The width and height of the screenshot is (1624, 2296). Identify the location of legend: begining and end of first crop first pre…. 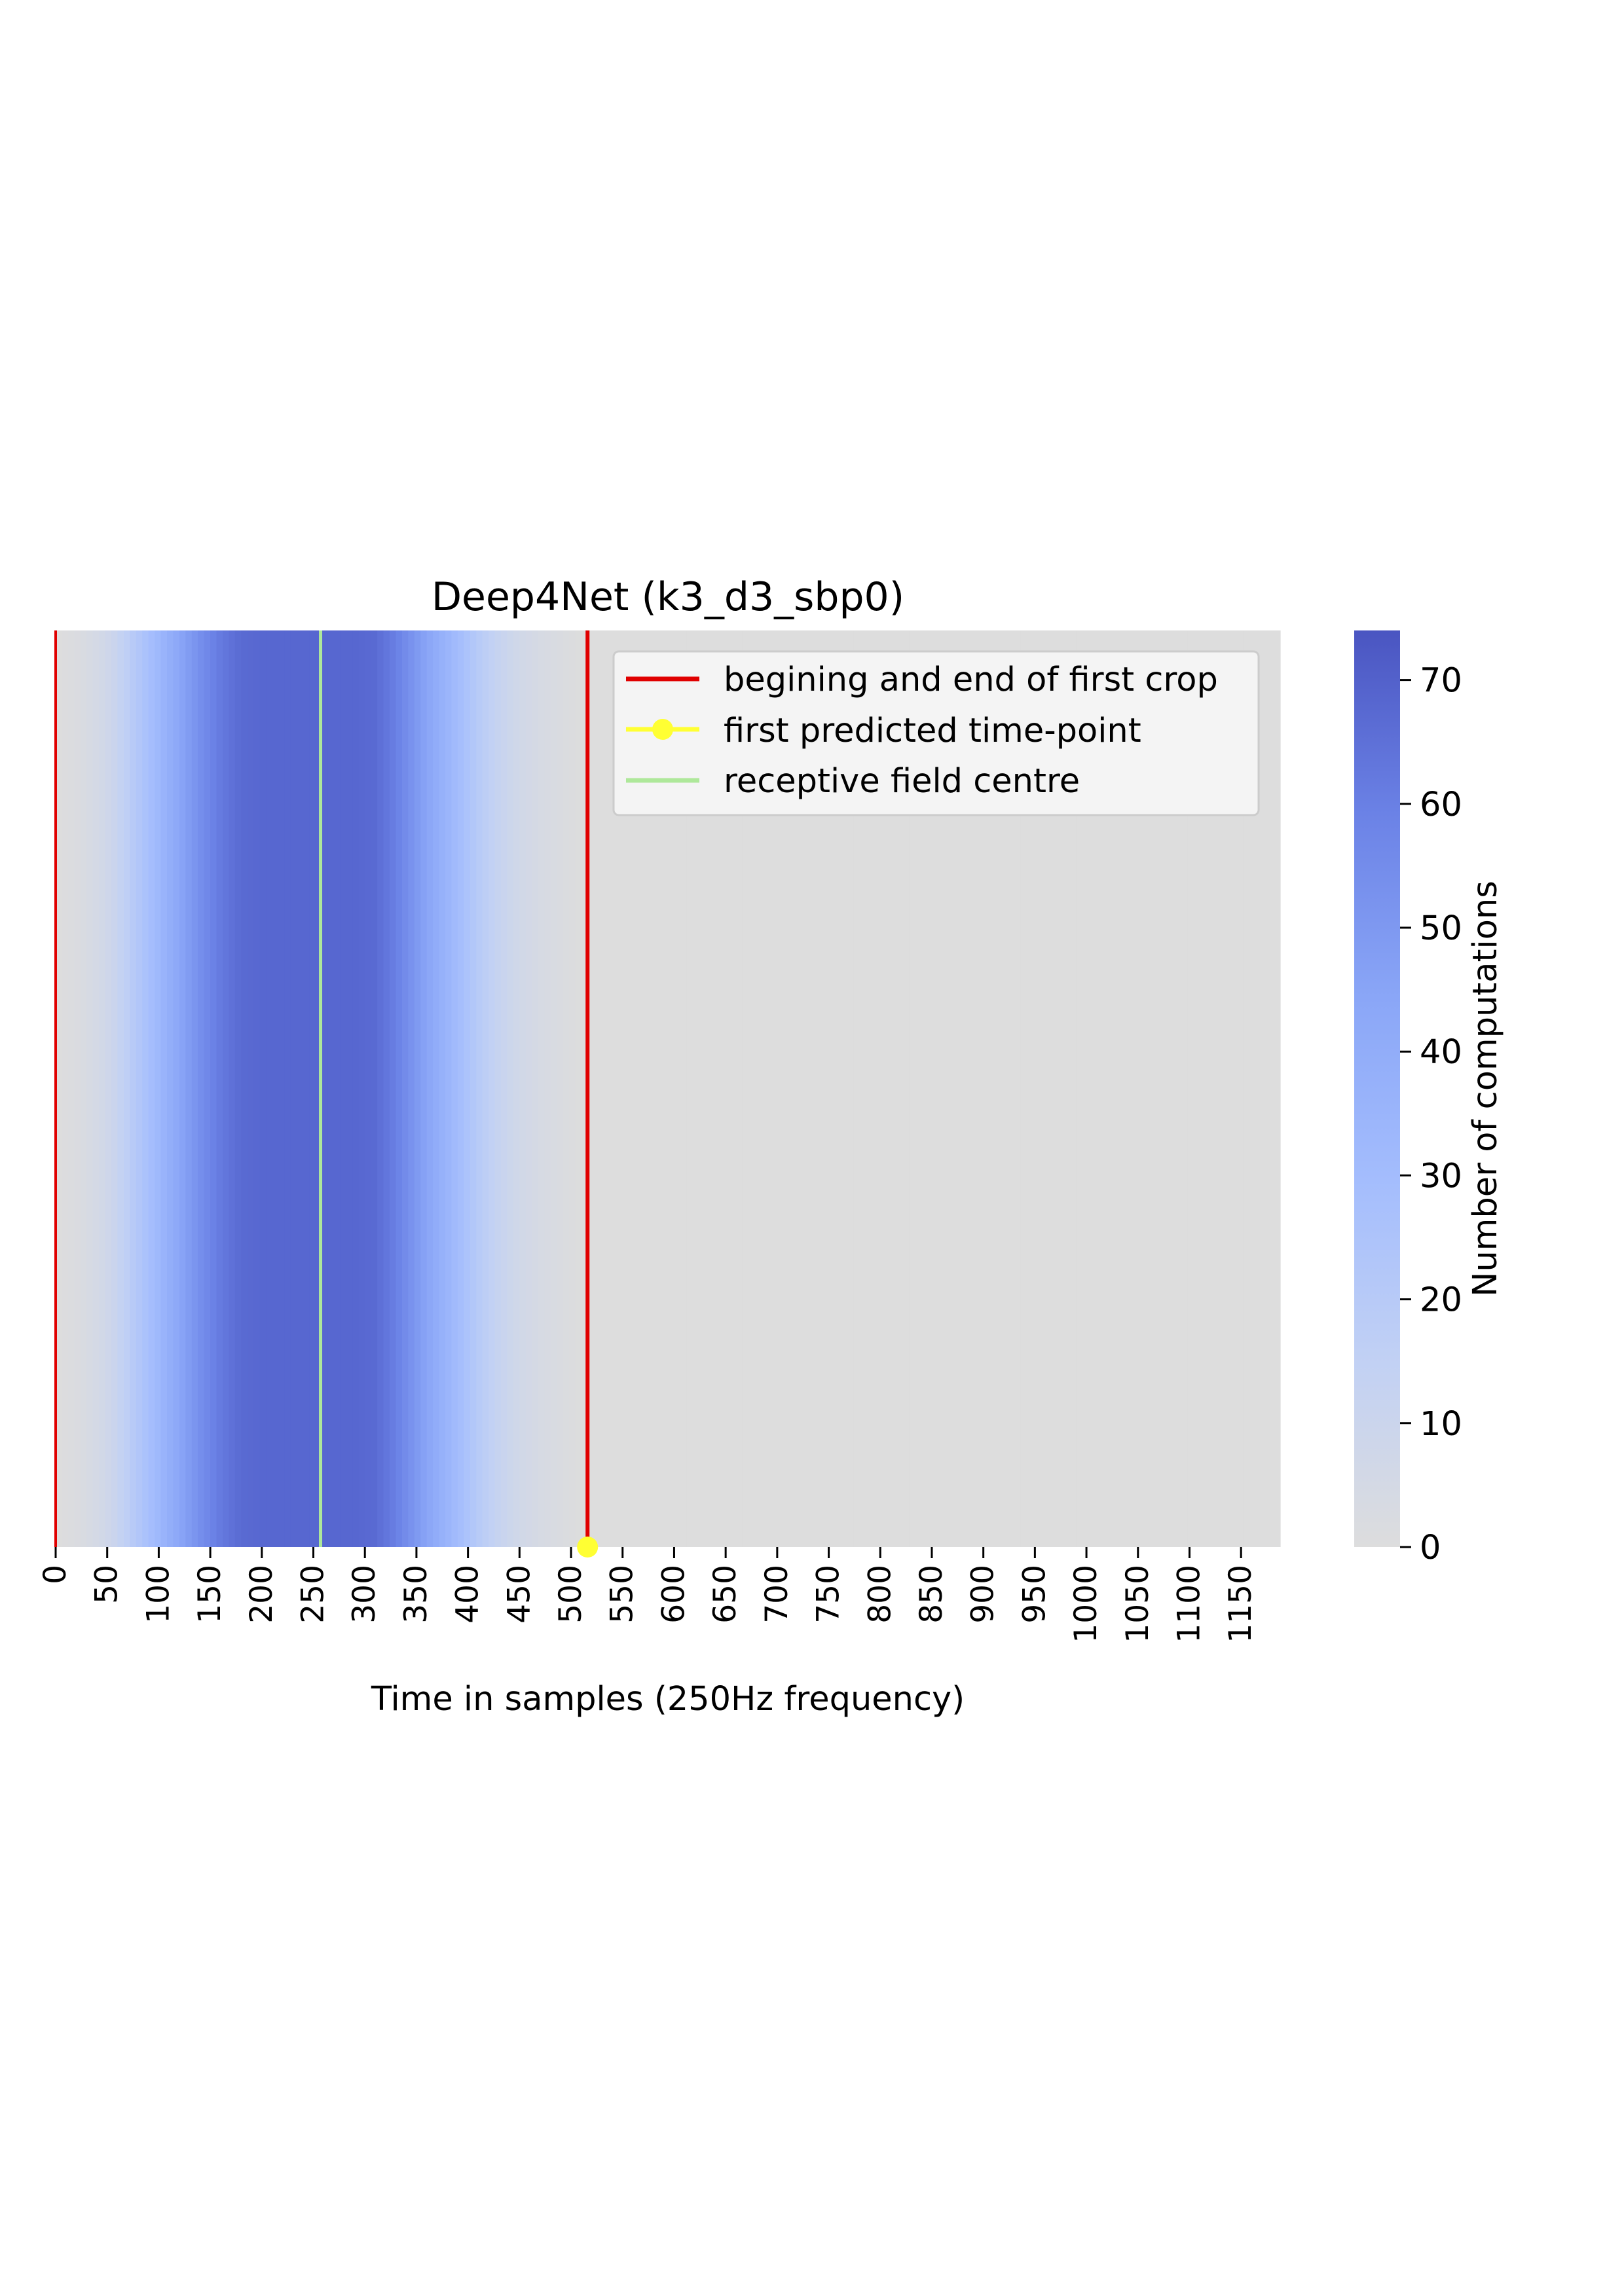
(936, 733).